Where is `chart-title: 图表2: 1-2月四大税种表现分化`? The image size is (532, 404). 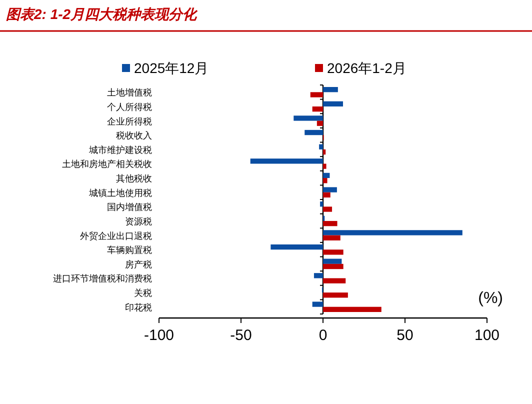
chart-title: 图表2: 1-2月四大税种表现分化 is located at coordinates (102, 14).